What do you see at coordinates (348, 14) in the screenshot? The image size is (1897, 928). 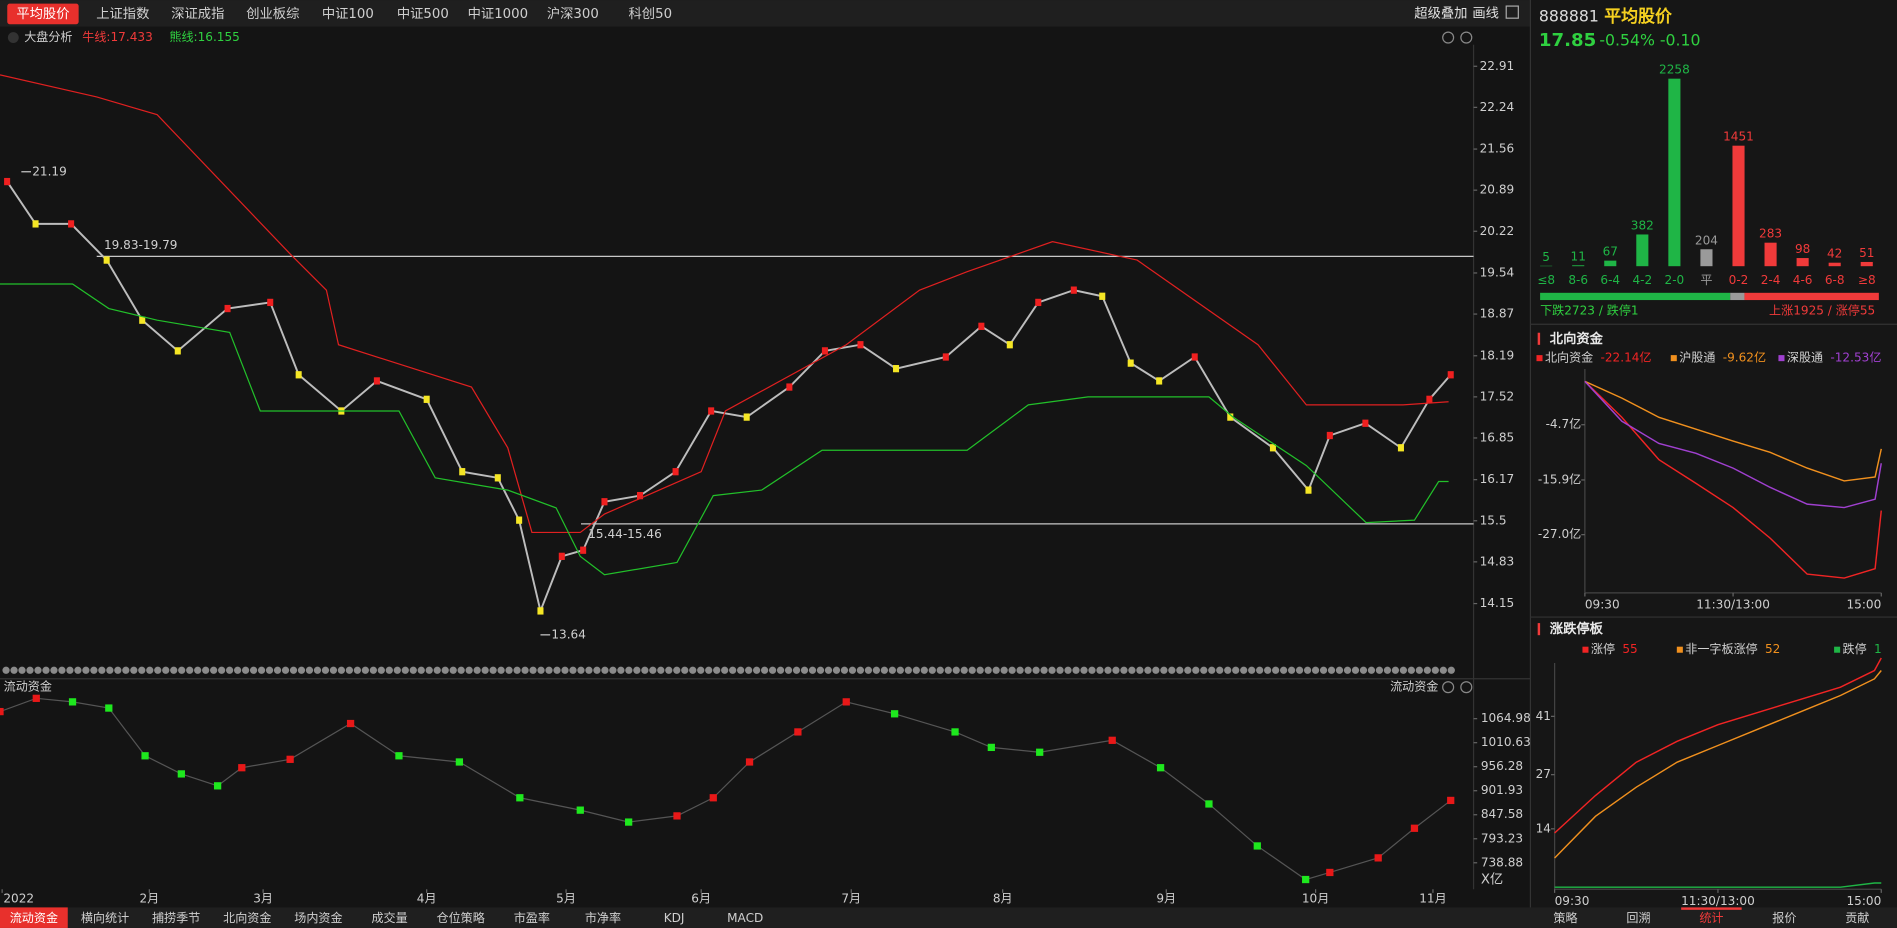 I see `tab: 中证100` at bounding box center [348, 14].